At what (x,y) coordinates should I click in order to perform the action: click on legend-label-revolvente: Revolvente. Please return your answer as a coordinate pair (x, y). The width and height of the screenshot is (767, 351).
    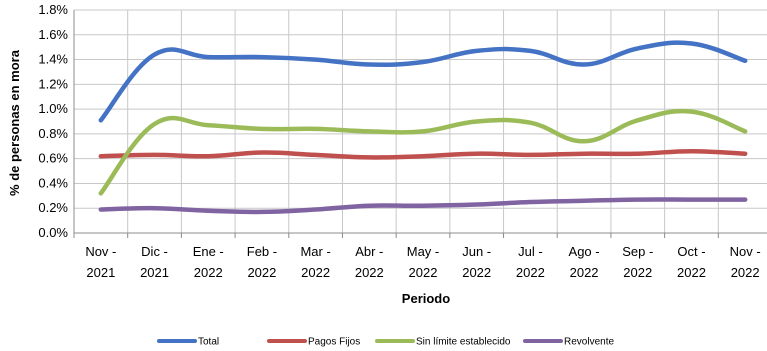
    Looking at the image, I should click on (589, 342).